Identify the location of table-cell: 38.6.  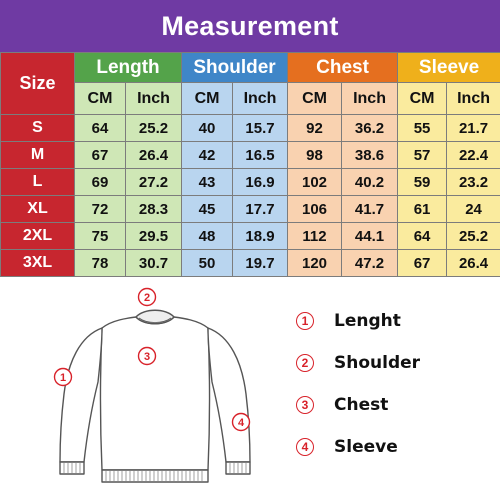
(370, 155).